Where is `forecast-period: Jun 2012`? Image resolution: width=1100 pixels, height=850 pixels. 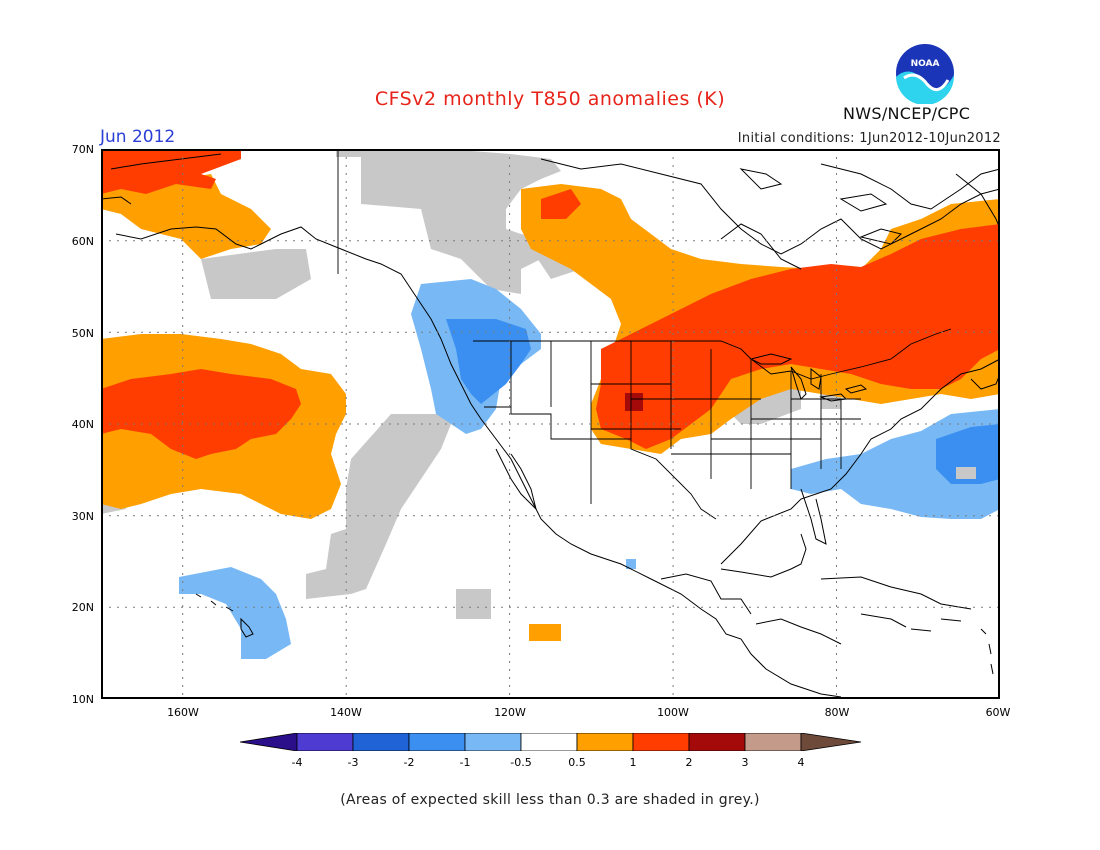
forecast-period: Jun 2012 is located at coordinates (138, 137).